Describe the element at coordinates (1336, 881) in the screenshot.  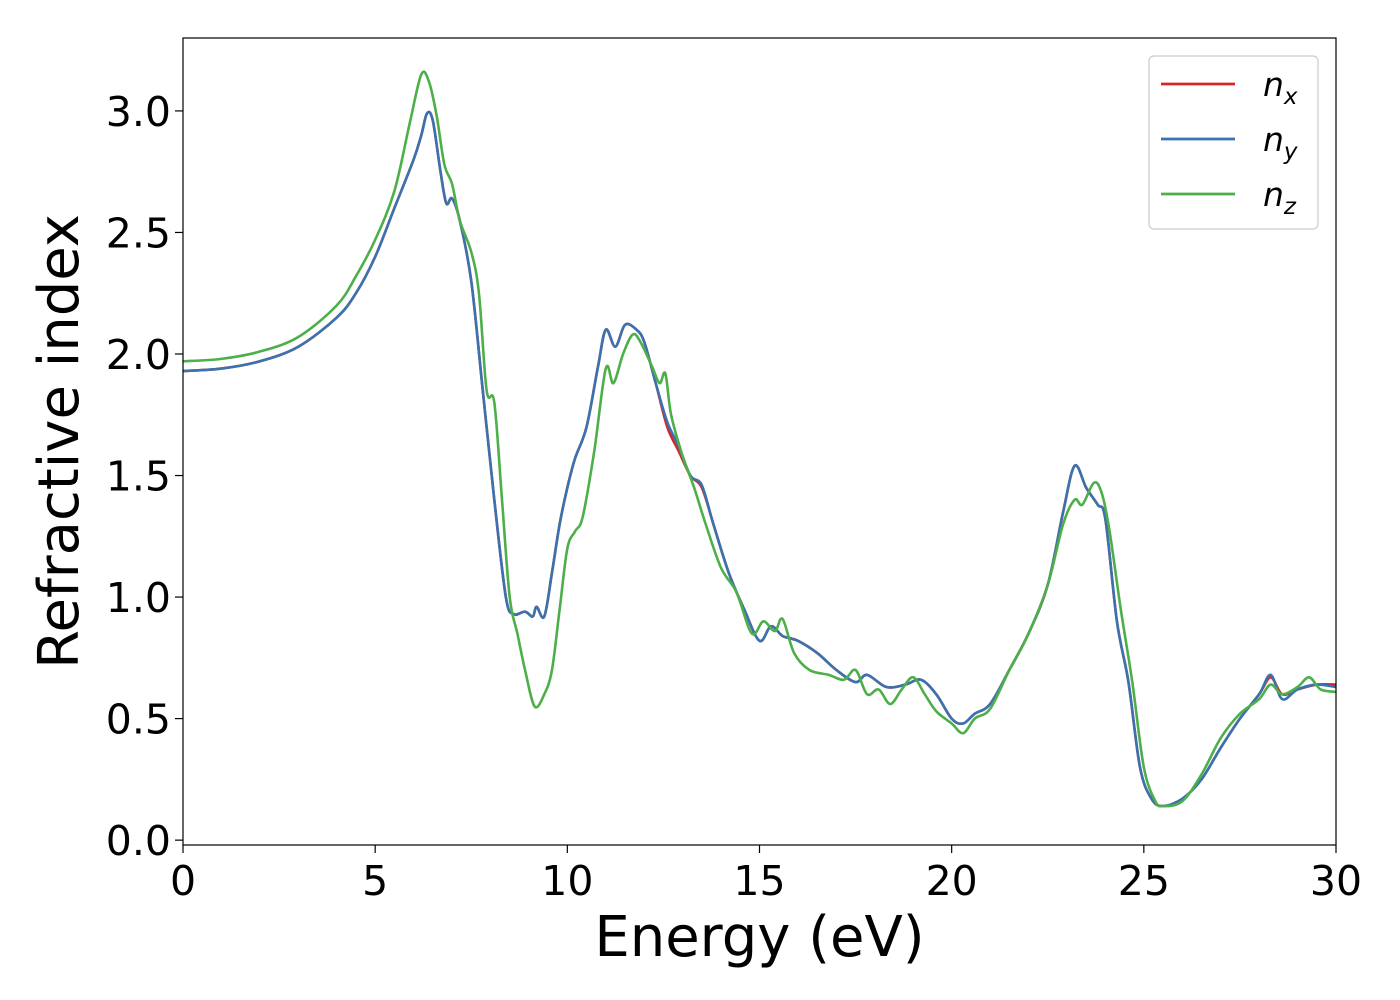
I see `x-tick-label: 30` at that location.